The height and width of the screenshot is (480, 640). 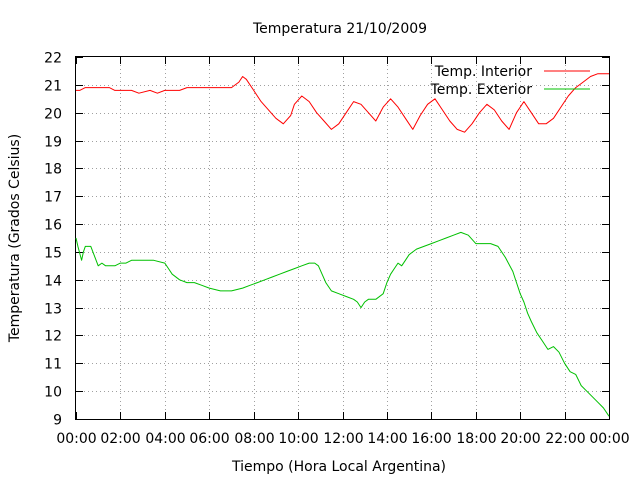 I want to click on y-tick-label: 15, so click(x=53, y=254).